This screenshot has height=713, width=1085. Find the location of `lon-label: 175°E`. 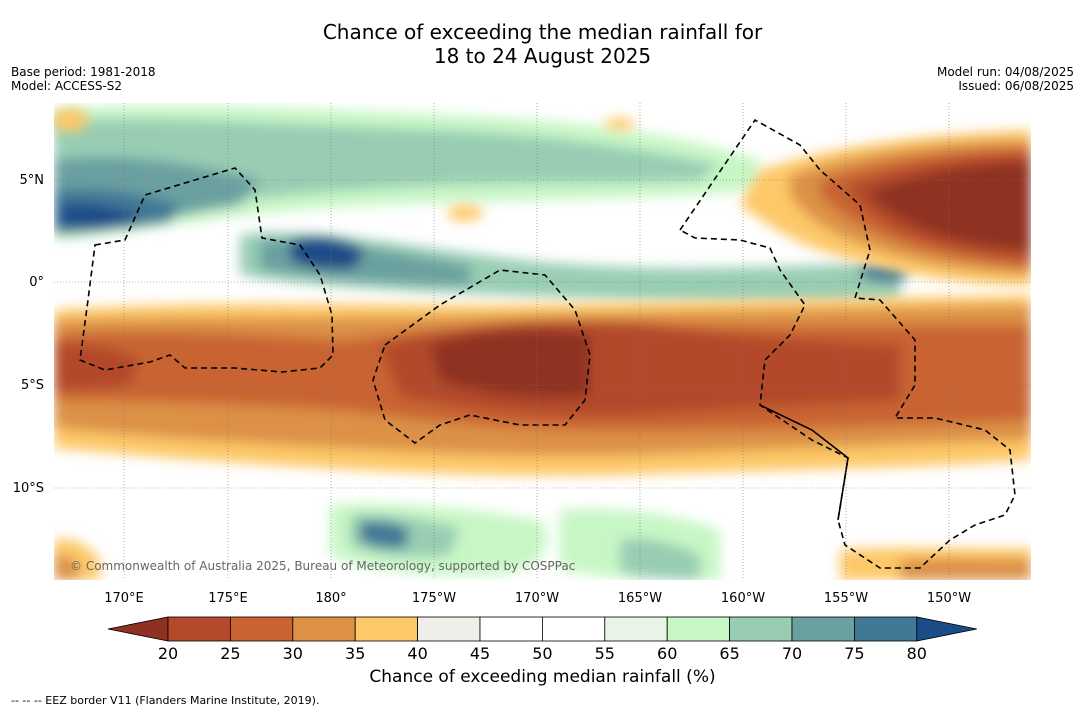

lon-label: 175°E is located at coordinates (228, 598).